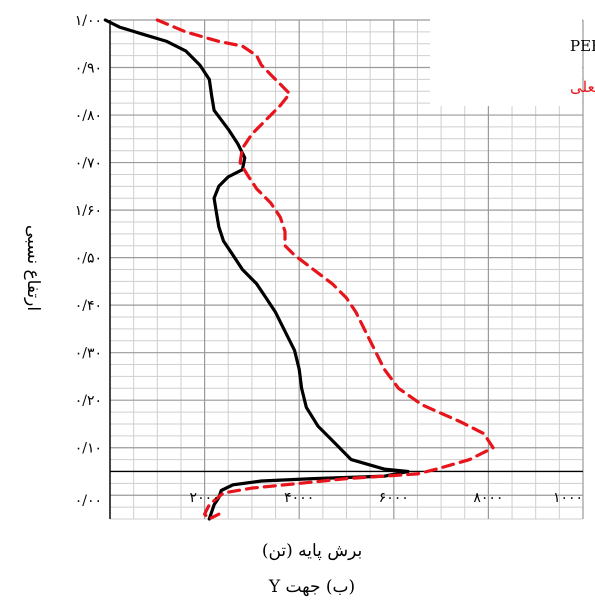 The image size is (595, 607). What do you see at coordinates (33, 268) in the screenshot?
I see `y-axis-title: ارتفاع نسبی` at bounding box center [33, 268].